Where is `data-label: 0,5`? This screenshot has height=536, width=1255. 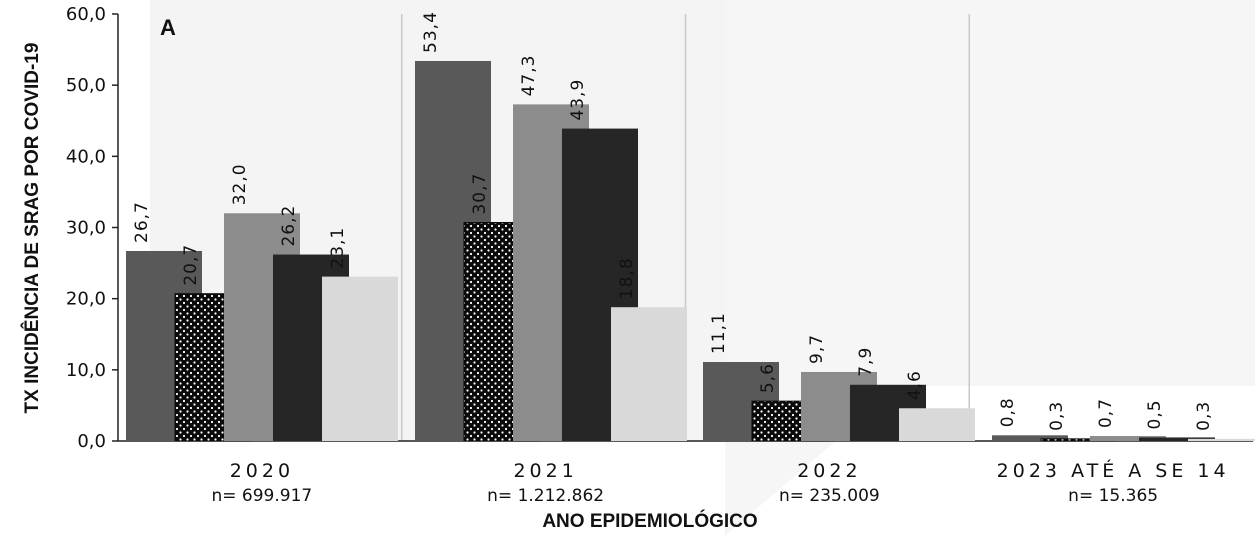
data-label: 0,5 is located at coordinates (1155, 414).